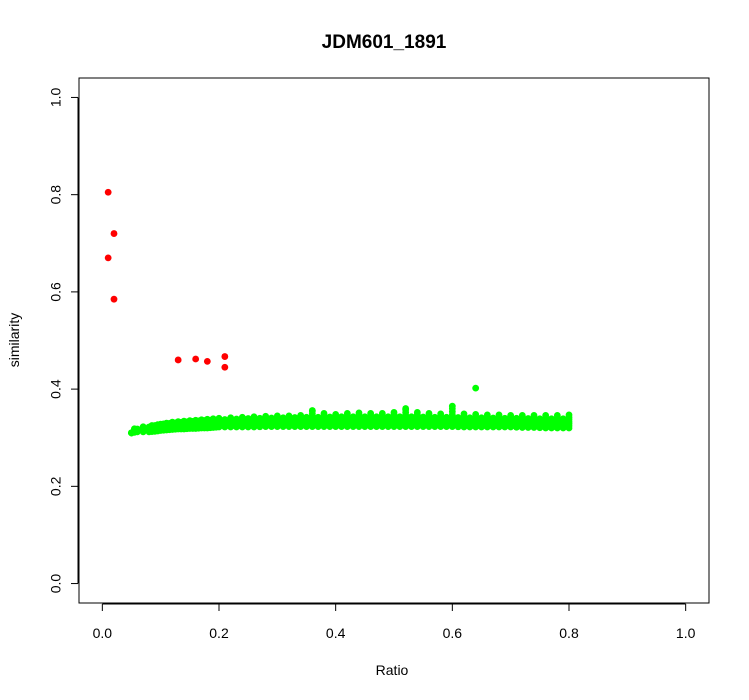 The height and width of the screenshot is (700, 749). Describe the element at coordinates (56, 98) in the screenshot. I see `y-tick-label: 1.0` at that location.